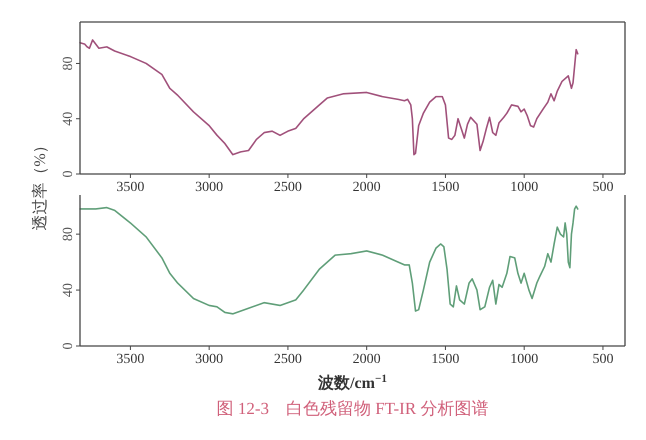 The image size is (646, 440). Describe the element at coordinates (40, 184) in the screenshot. I see `y-axis-title: 透过率（%）` at that location.